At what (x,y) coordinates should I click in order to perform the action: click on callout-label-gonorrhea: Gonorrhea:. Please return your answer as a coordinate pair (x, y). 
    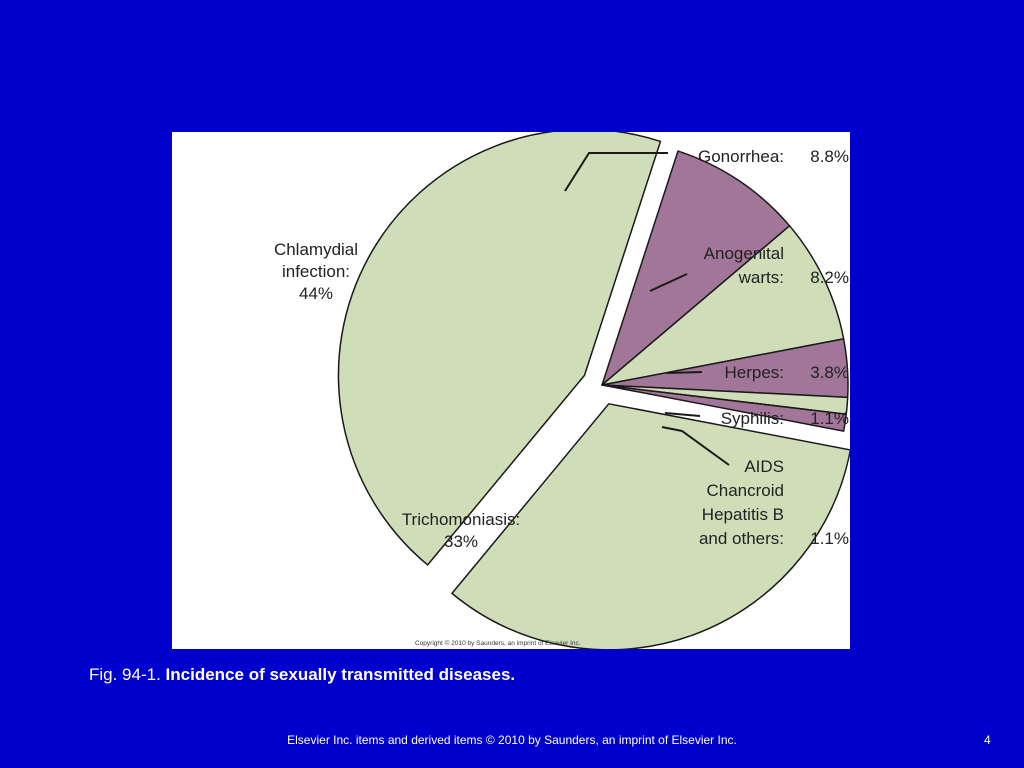
    Looking at the image, I should click on (741, 156).